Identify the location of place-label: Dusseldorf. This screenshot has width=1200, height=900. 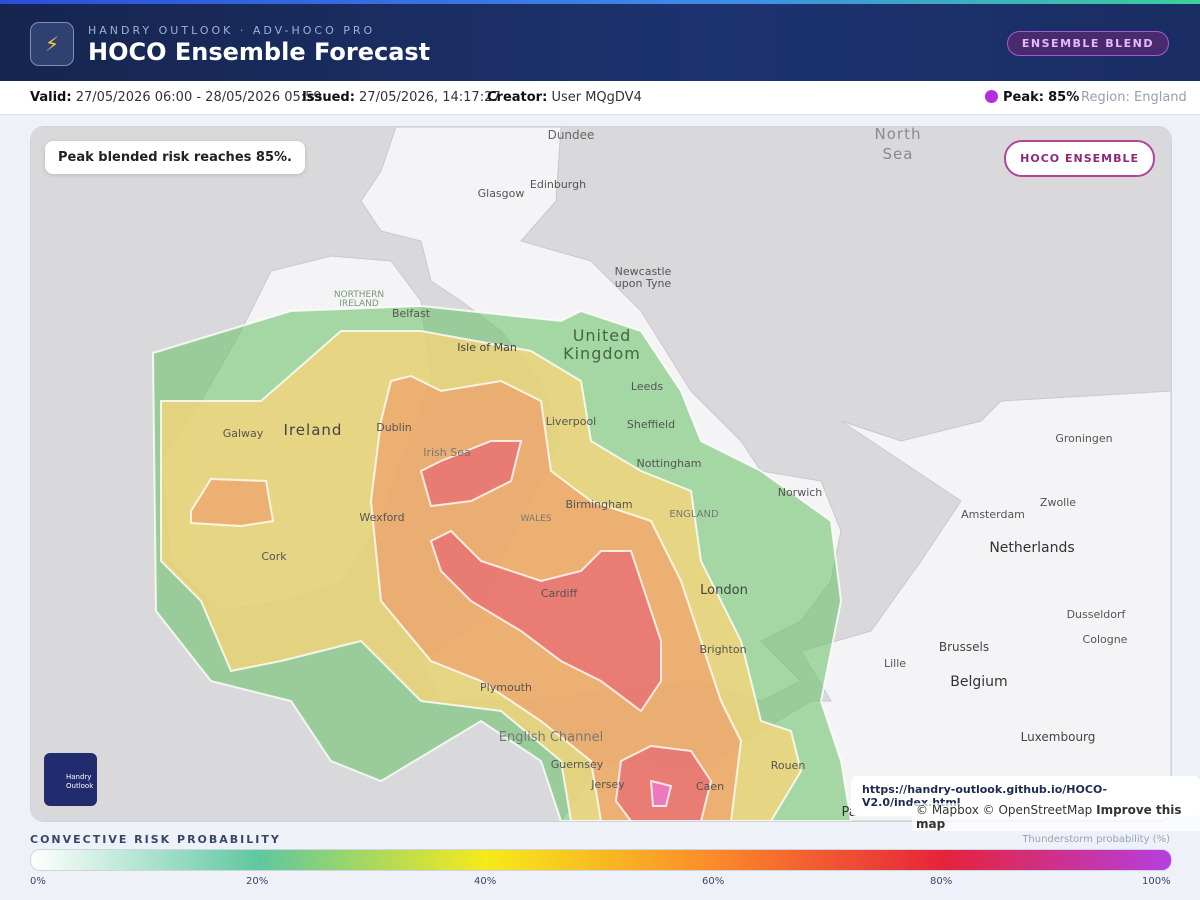
(1097, 614).